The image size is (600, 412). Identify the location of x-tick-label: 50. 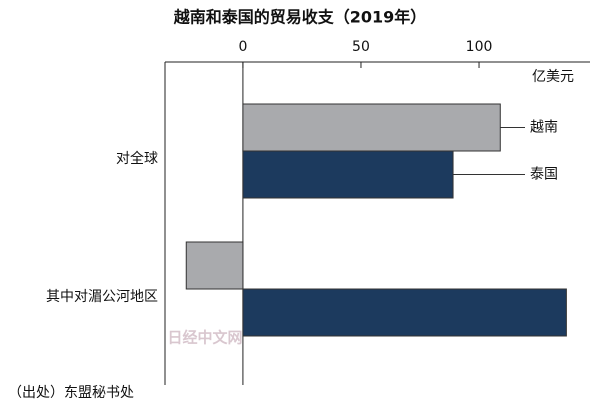
(361, 47).